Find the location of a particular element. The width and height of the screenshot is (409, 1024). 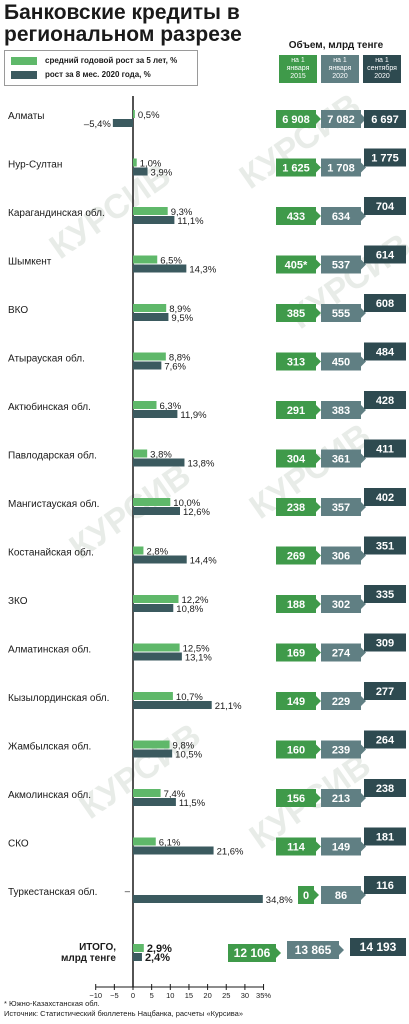

volume-title: Объем, млрд тенге is located at coordinates (336, 45).